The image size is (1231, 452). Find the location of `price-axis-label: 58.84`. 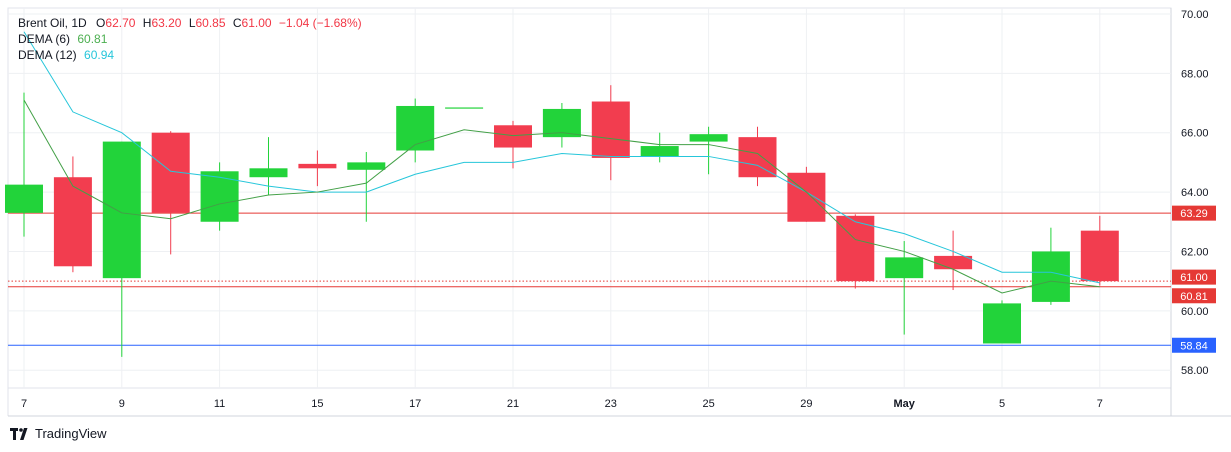

price-axis-label: 58.84 is located at coordinates (1194, 346).